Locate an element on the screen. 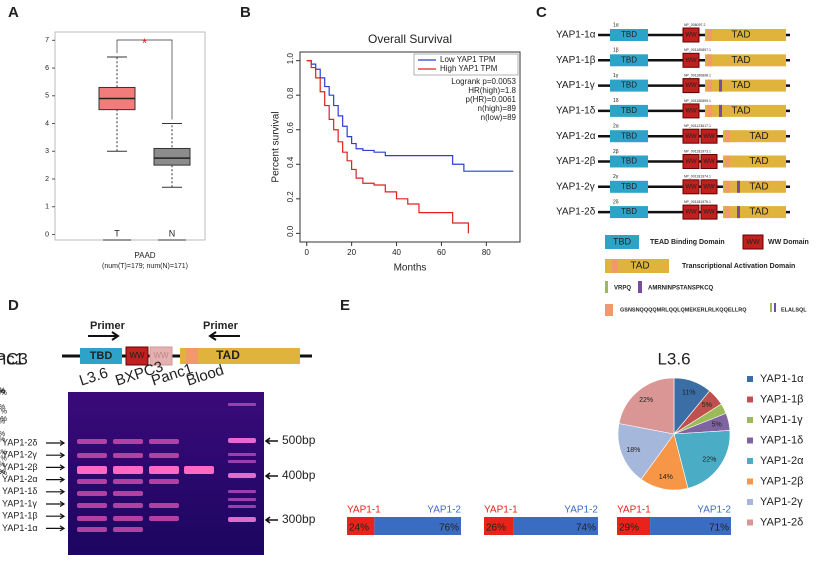  slice-label: 48% is located at coordinates (3, 452).